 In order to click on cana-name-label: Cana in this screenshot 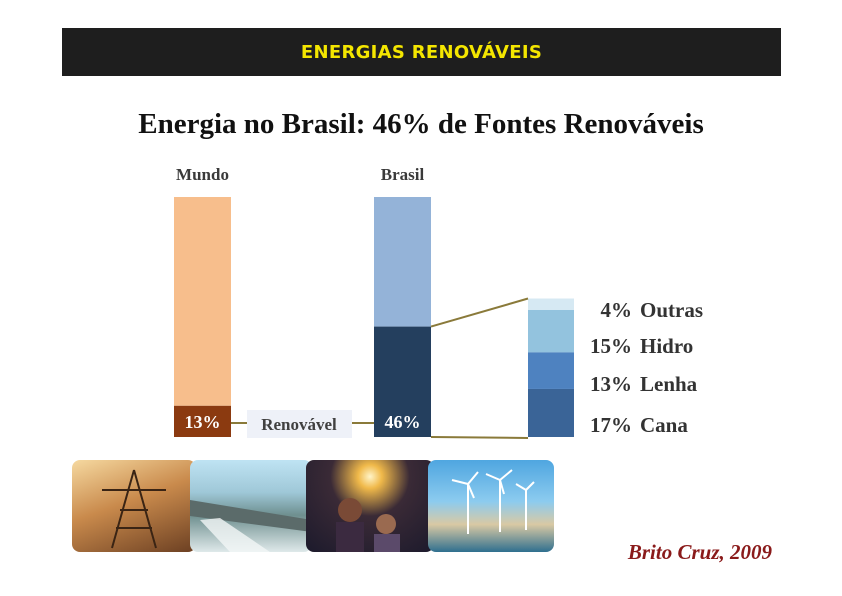, I will do `click(664, 425)`.